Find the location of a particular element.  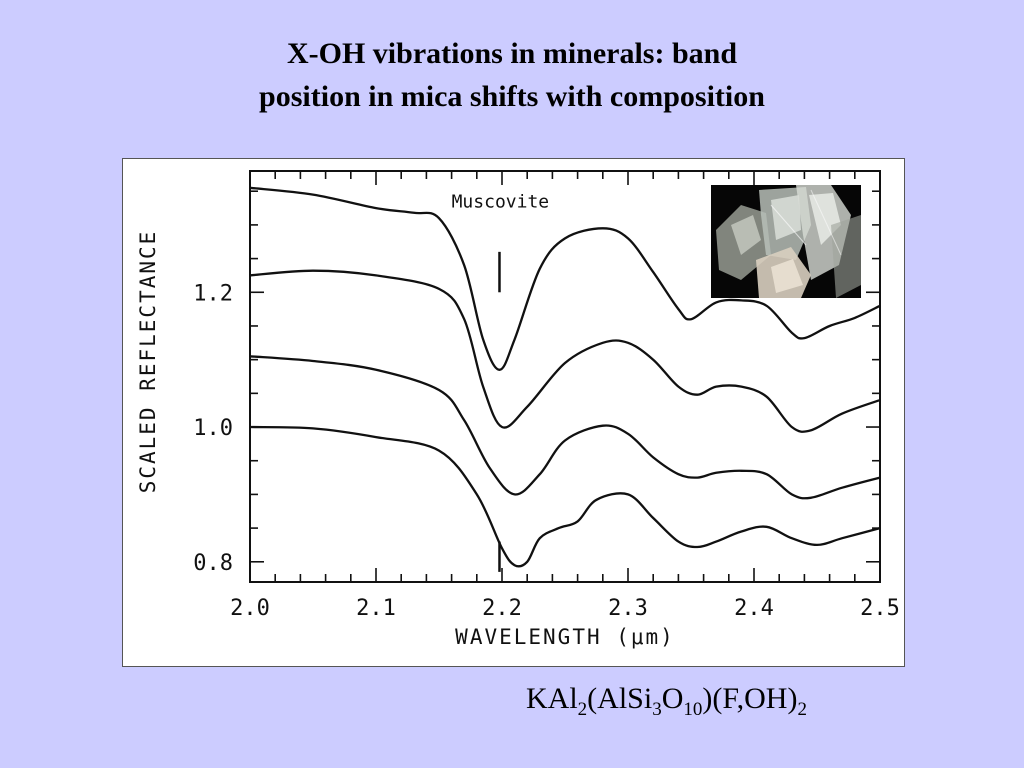

x-tick-label: 2.2 is located at coordinates (502, 608).